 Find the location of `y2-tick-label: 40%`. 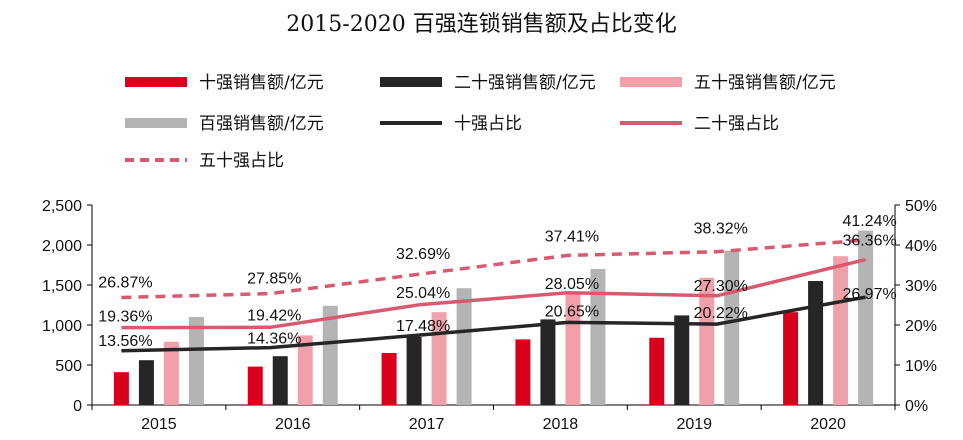

y2-tick-label: 40% is located at coordinates (921, 246).